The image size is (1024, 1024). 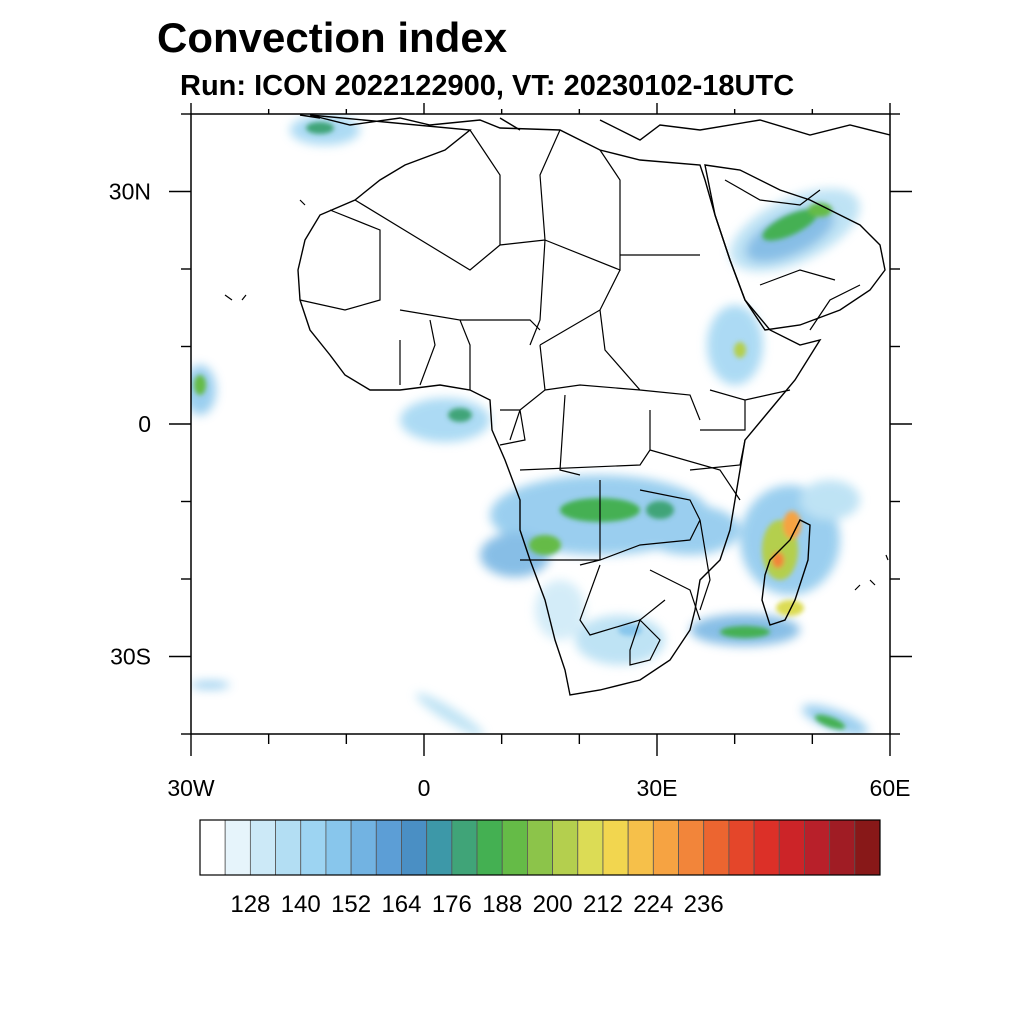 What do you see at coordinates (502, 904) in the screenshot?
I see `colorbar-label: 188` at bounding box center [502, 904].